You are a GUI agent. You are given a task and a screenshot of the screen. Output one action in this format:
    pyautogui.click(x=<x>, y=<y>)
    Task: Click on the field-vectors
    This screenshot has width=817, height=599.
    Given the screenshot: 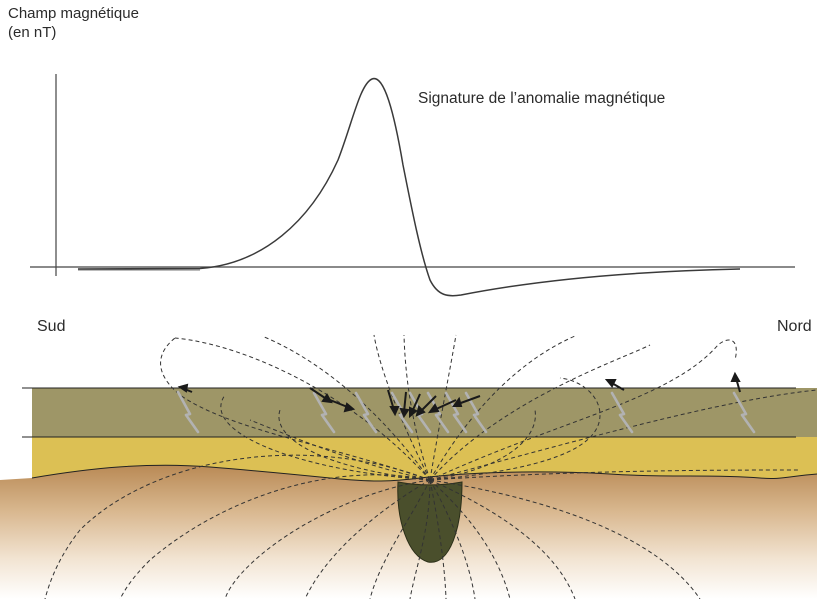 What is the action you would take?
    pyautogui.click(x=459, y=395)
    